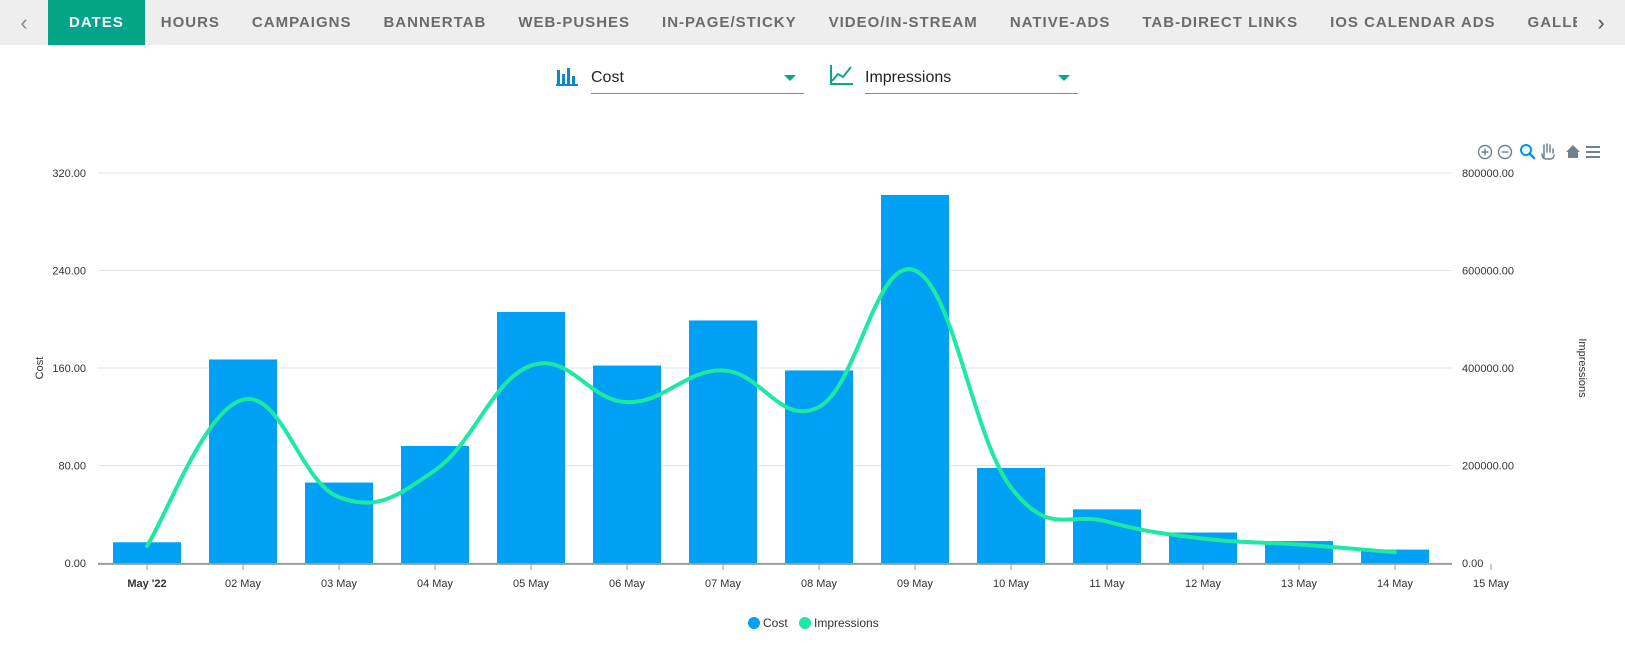 This screenshot has width=1625, height=662. Describe the element at coordinates (903, 22) in the screenshot. I see `tab-video-in-stream: VIDEO/IN-STREAM` at that location.